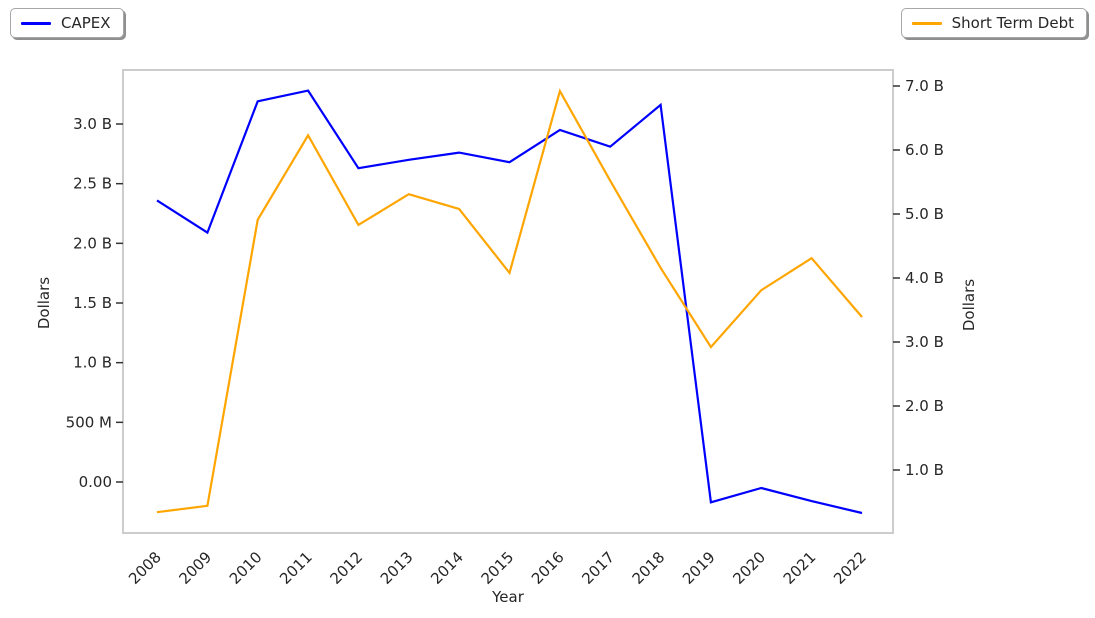 The width and height of the screenshot is (1095, 618). What do you see at coordinates (548, 568) in the screenshot?
I see `x-tick-label: 2016` at bounding box center [548, 568].